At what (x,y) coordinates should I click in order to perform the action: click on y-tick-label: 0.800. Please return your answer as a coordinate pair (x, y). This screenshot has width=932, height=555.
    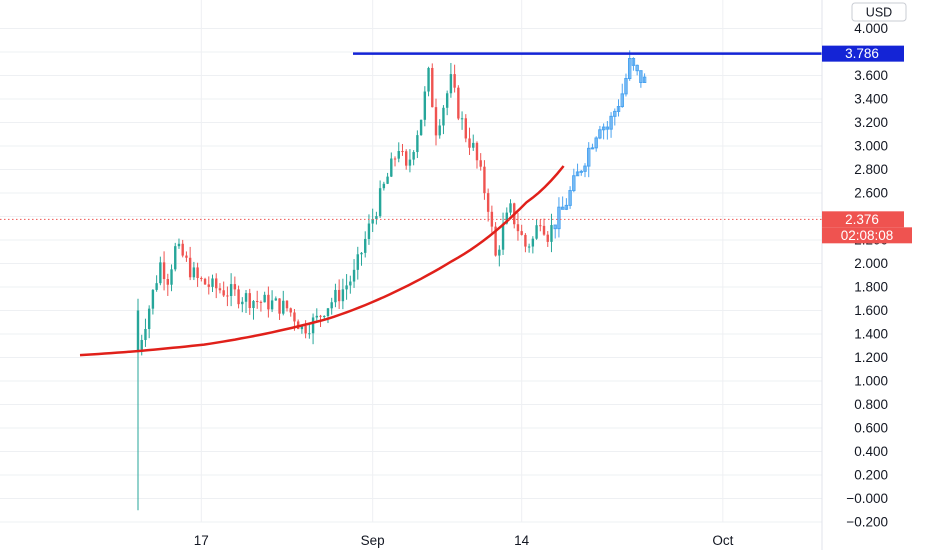
    Looking at the image, I should click on (871, 404).